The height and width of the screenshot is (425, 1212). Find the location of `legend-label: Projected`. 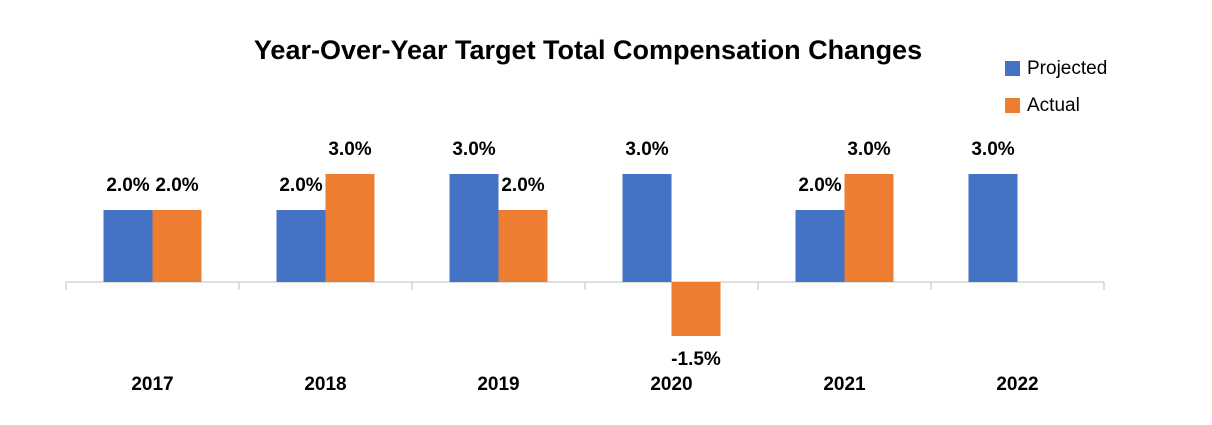

legend-label: Projected is located at coordinates (1067, 68).